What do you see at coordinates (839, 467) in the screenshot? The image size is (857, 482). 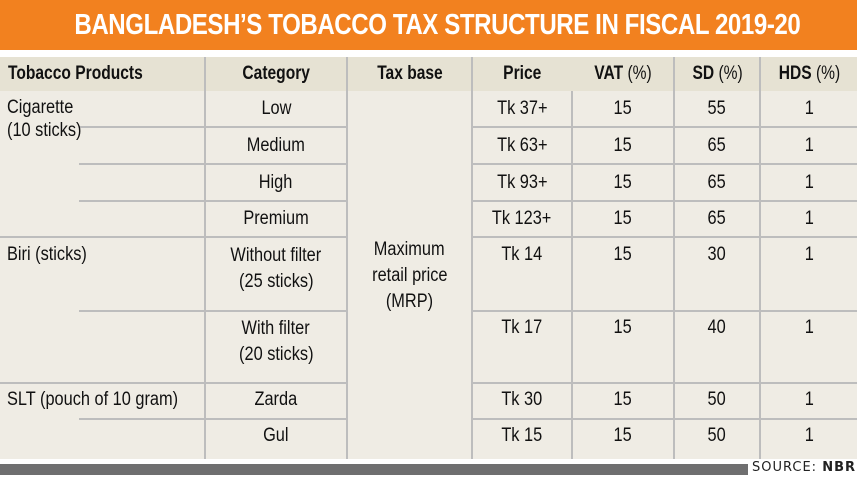 I see `source-value: NBR` at bounding box center [839, 467].